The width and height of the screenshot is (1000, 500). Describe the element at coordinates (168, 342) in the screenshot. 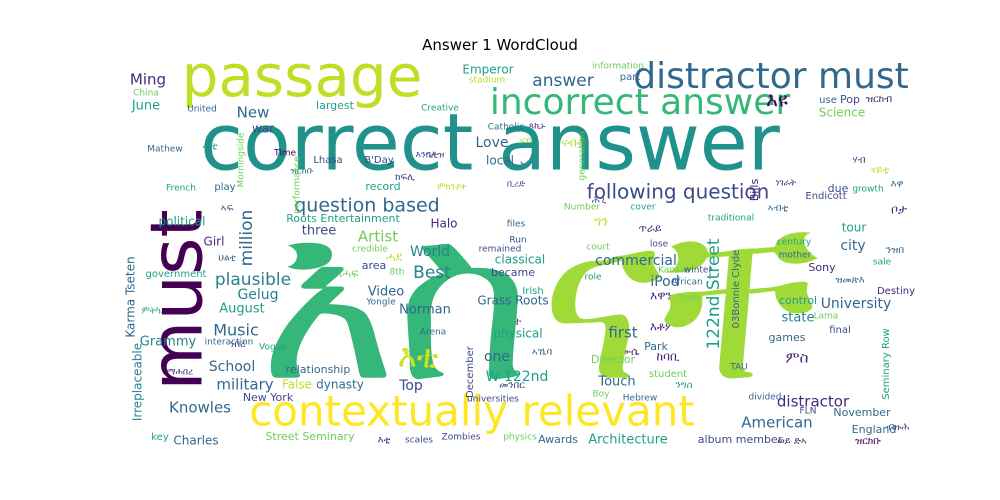

I see `cloud-word-31: Grammy` at that location.